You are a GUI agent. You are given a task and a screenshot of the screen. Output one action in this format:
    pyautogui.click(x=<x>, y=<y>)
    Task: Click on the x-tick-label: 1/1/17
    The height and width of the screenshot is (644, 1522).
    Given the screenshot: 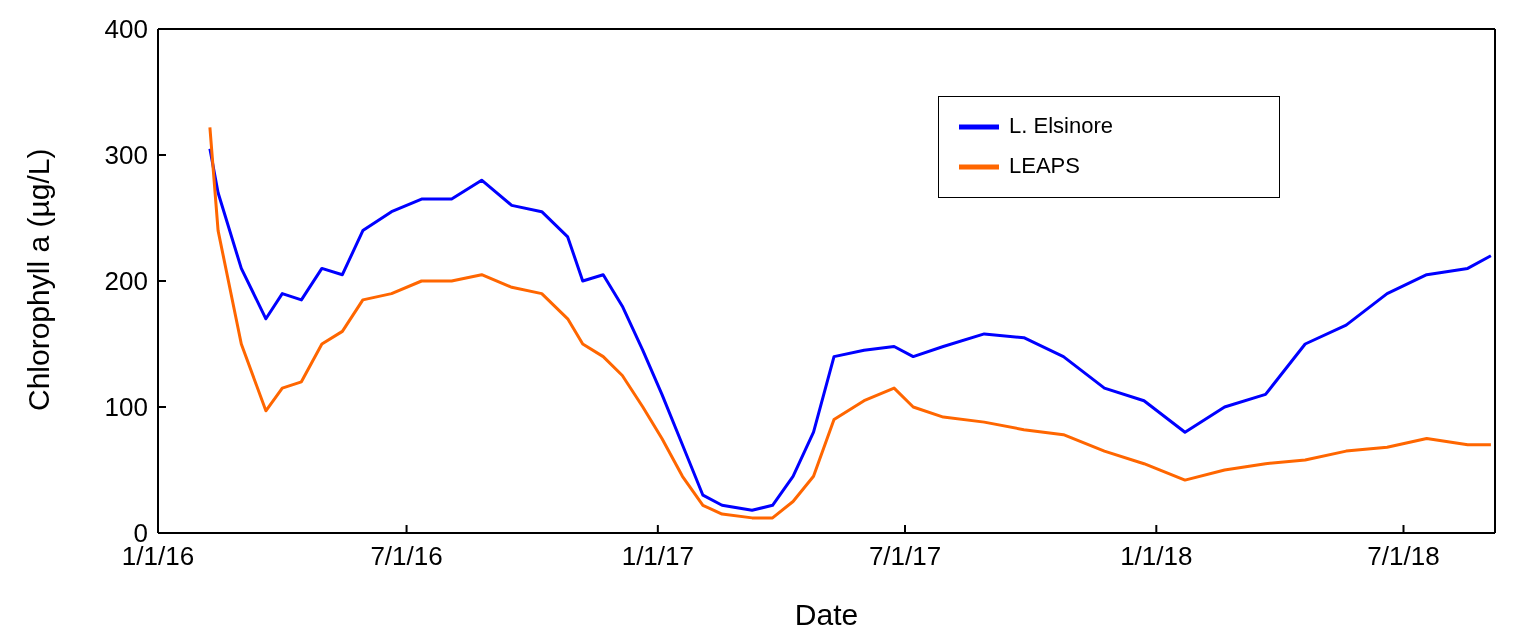 What is the action you would take?
    pyautogui.click(x=657, y=556)
    